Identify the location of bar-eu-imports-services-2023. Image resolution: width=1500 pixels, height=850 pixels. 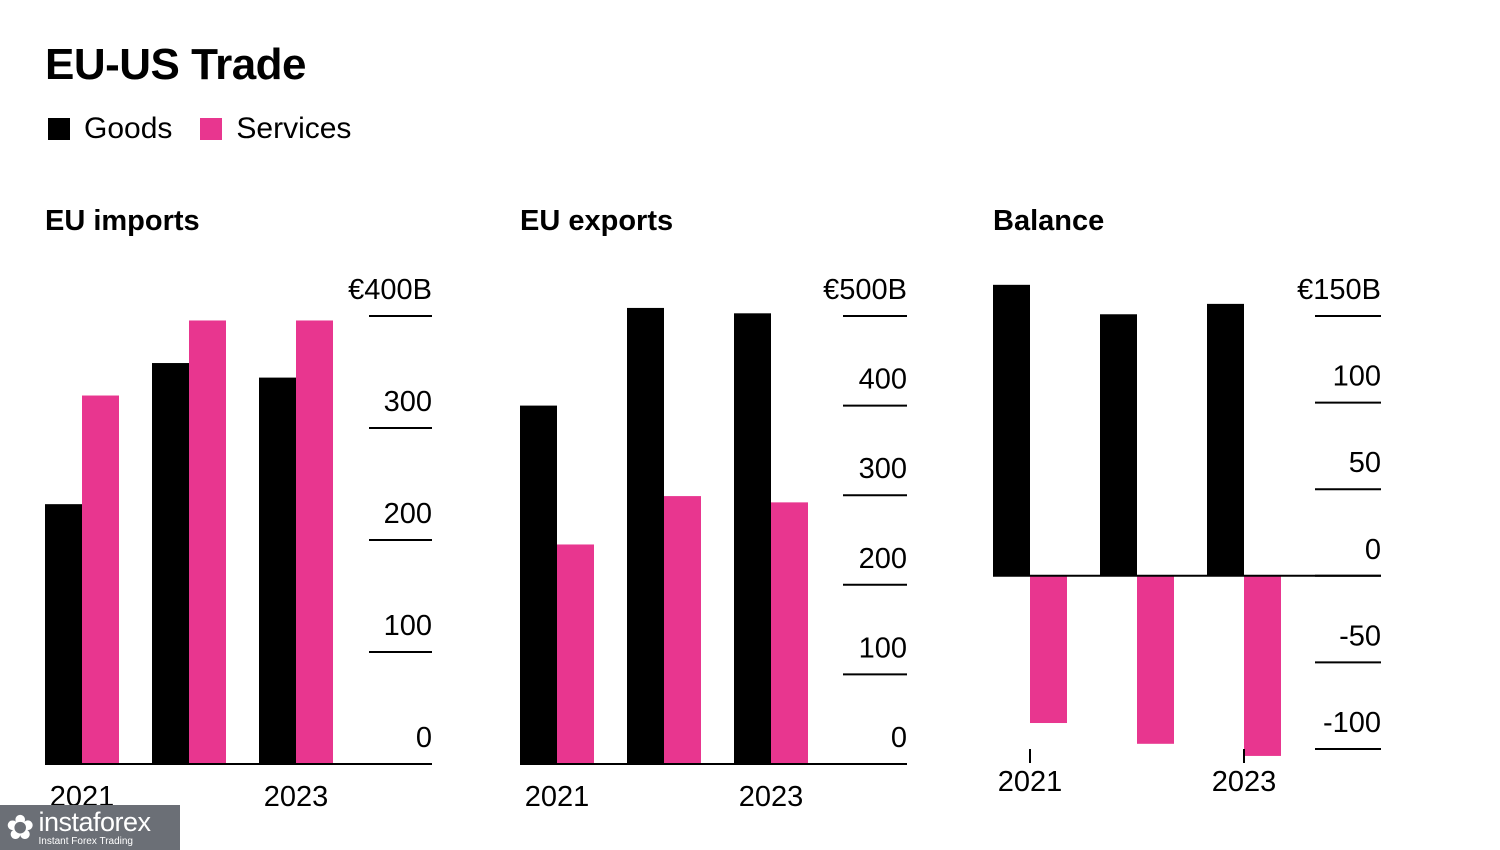
(314, 542).